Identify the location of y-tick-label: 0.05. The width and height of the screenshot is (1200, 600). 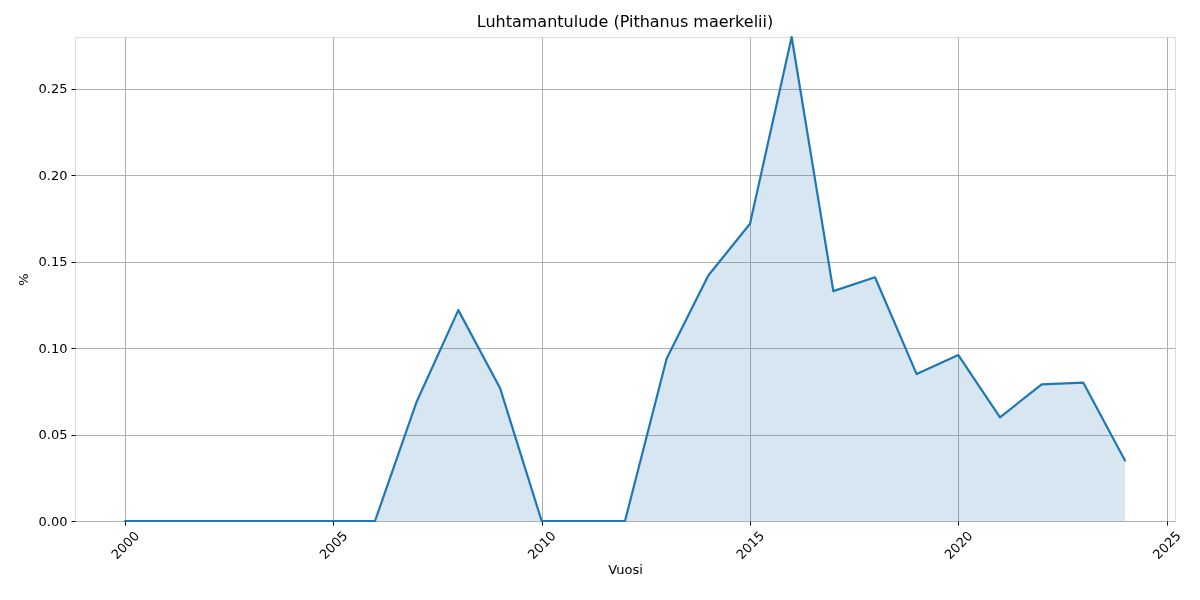
(53, 435).